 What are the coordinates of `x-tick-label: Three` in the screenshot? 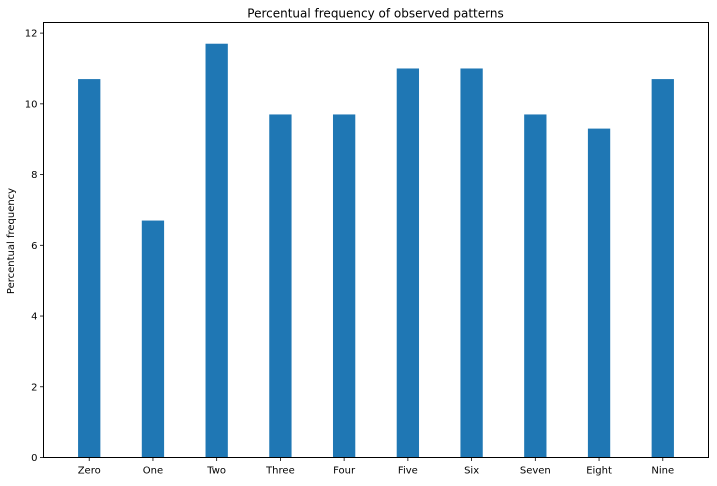 It's located at (280, 471).